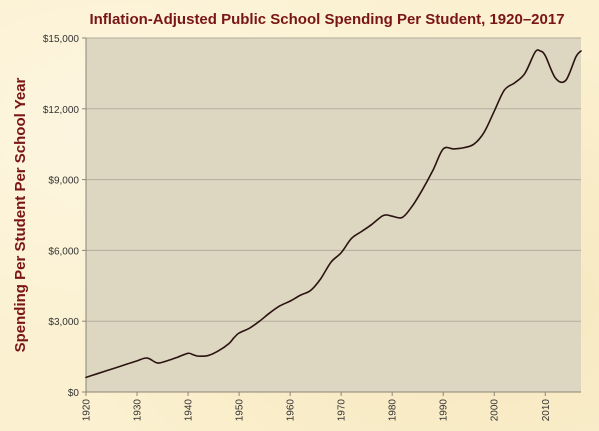  What do you see at coordinates (393, 410) in the screenshot?
I see `x-tick-label: 1980` at bounding box center [393, 410].